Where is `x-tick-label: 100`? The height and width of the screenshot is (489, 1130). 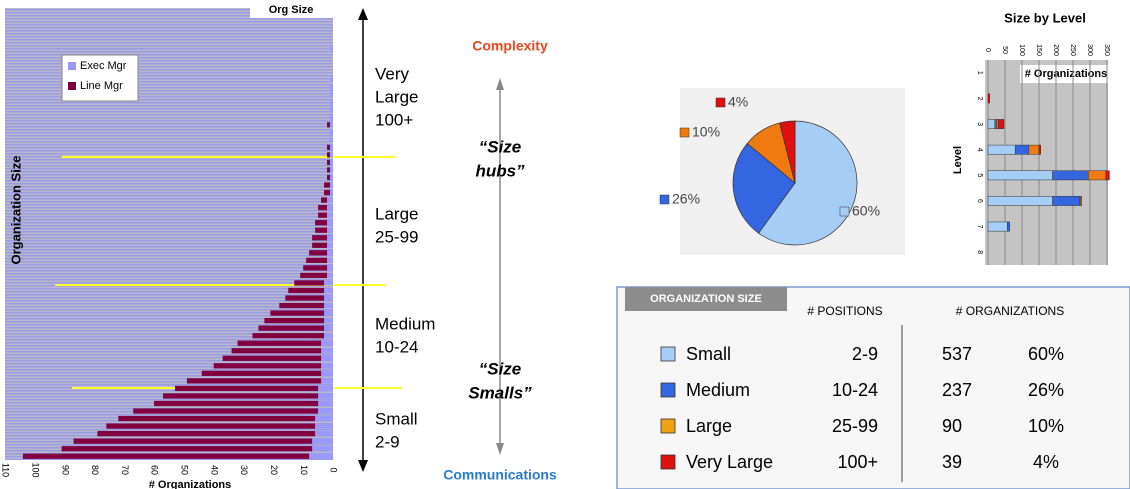 x-tick-label: 100 is located at coordinates (35, 469).